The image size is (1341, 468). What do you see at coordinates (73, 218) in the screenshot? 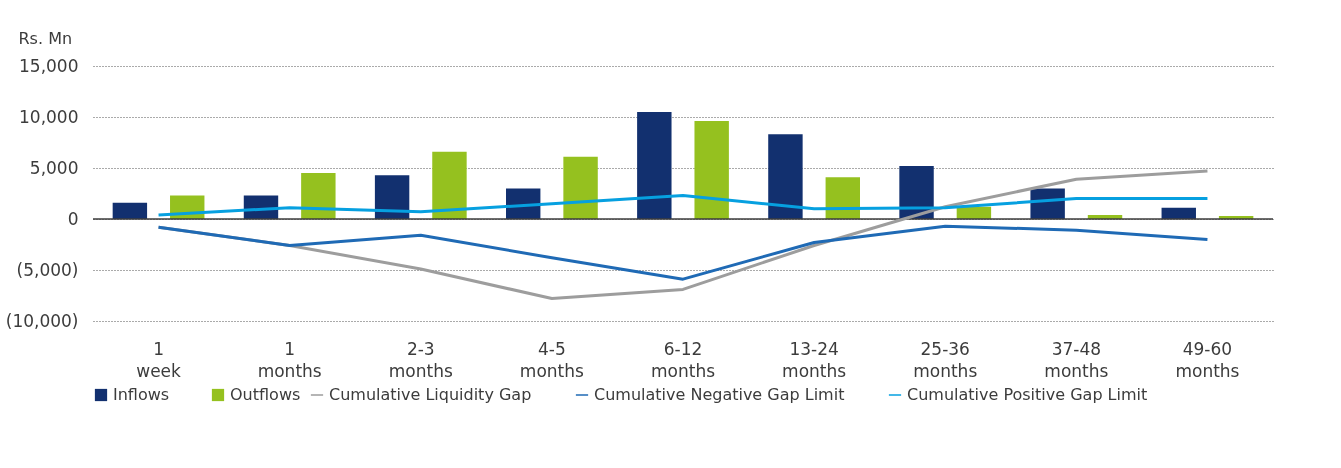
I see `y-tick-label: 0` at bounding box center [73, 218].